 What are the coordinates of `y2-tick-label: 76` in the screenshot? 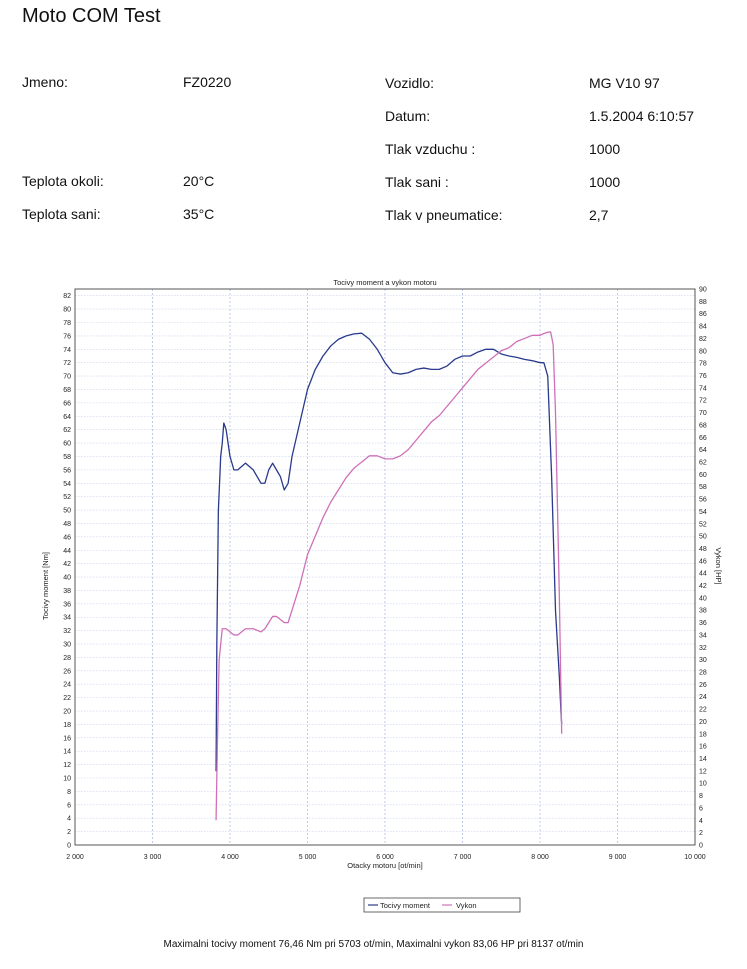 It's located at (703, 376).